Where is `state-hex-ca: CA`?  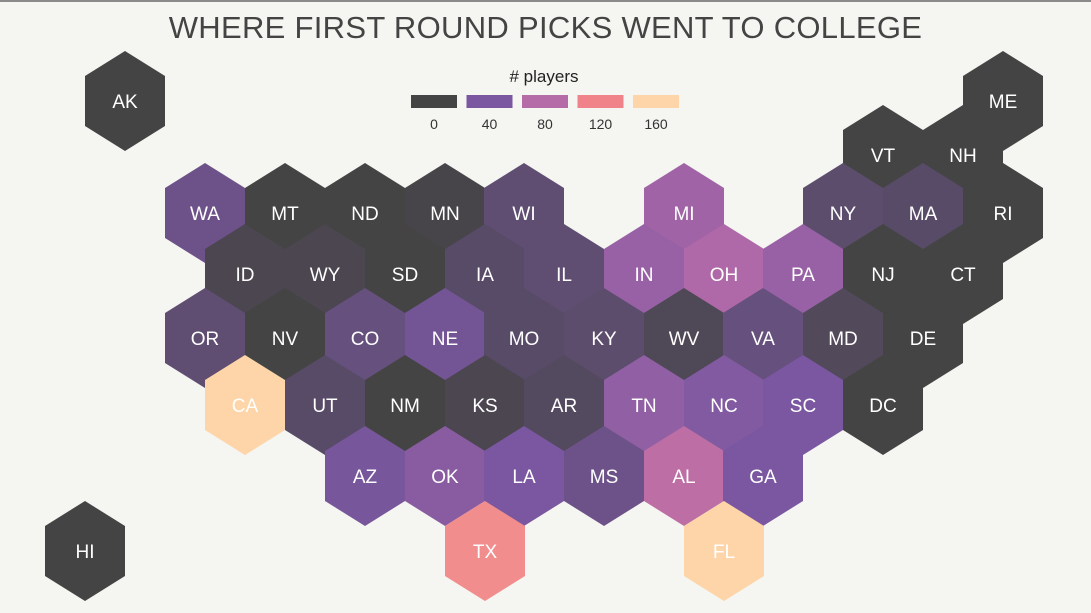
state-hex-ca: CA is located at coordinates (245, 405).